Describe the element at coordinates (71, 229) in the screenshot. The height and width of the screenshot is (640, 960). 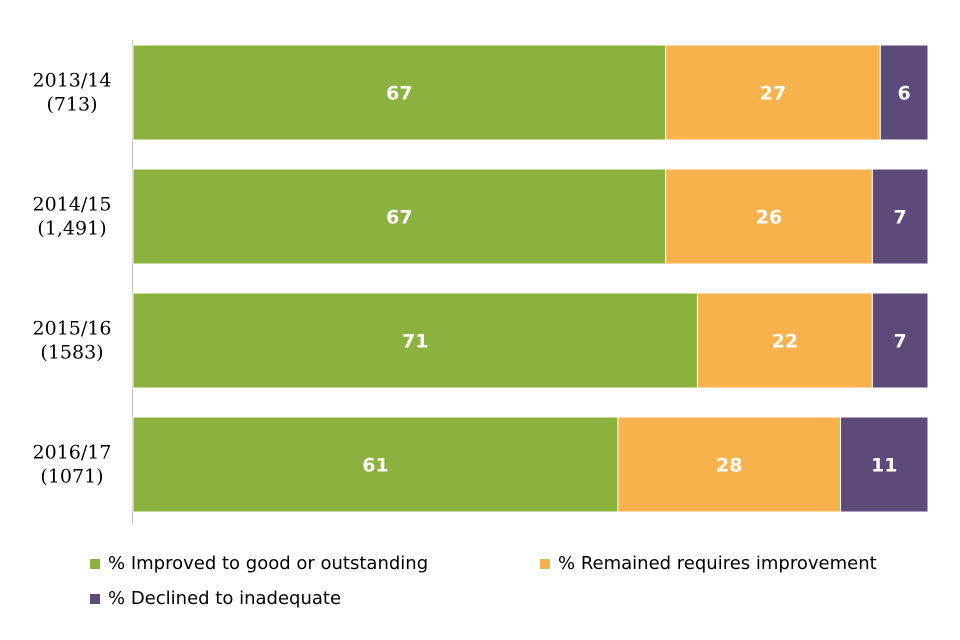
I see `category-label-line-1-1: (1,491)` at that location.